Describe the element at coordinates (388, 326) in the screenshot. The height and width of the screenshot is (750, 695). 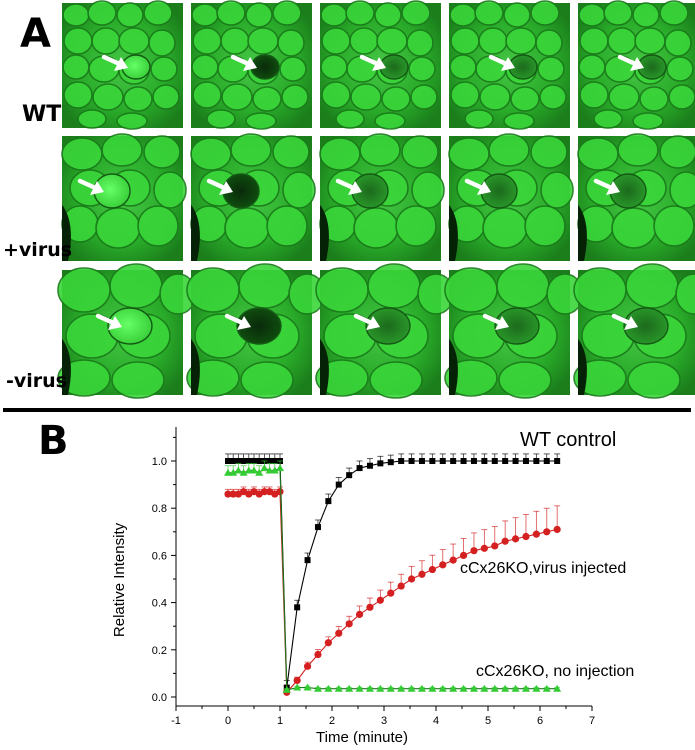
I see `target-cell` at that location.